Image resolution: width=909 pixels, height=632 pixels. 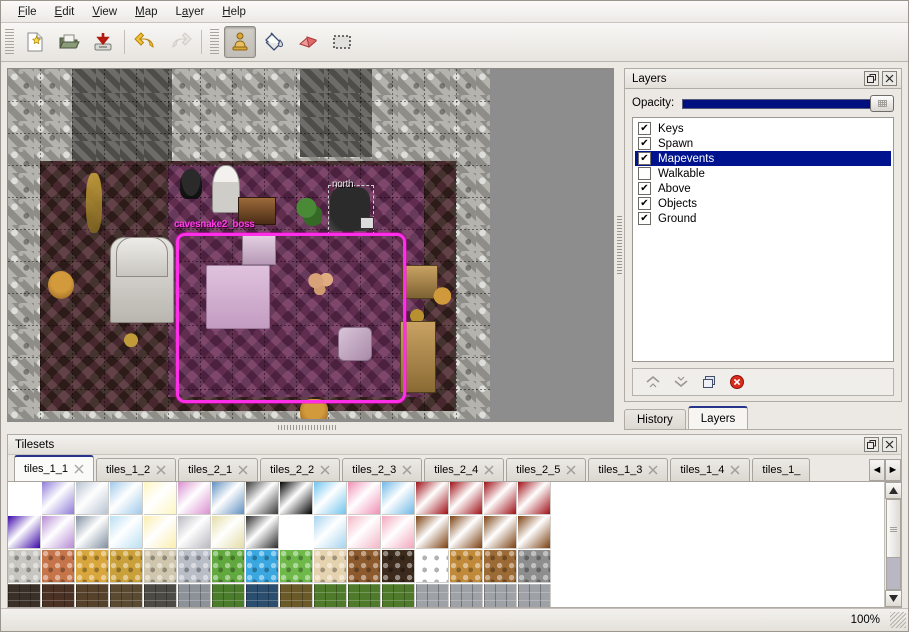 What do you see at coordinates (763, 218) in the screenshot?
I see `layer-row-ground: ✔ Ground` at bounding box center [763, 218].